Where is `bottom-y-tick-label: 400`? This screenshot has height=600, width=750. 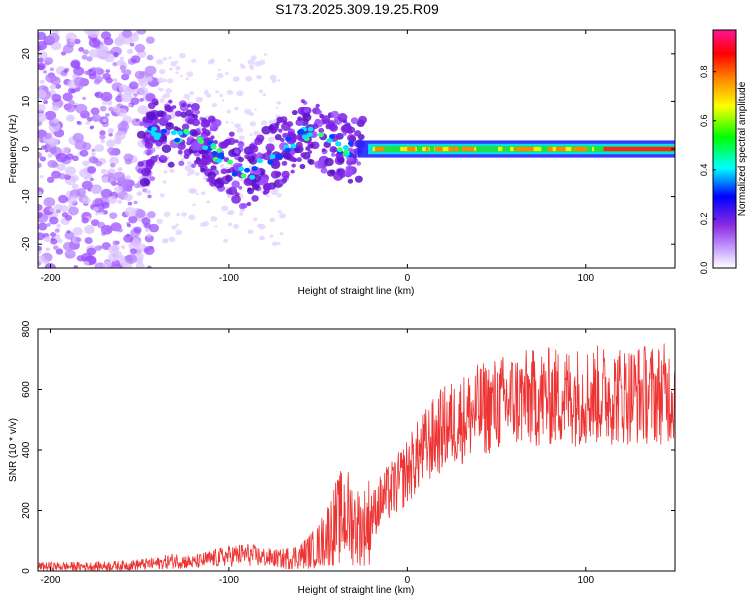 bottom-y-tick-label: 400 is located at coordinates (26, 449).